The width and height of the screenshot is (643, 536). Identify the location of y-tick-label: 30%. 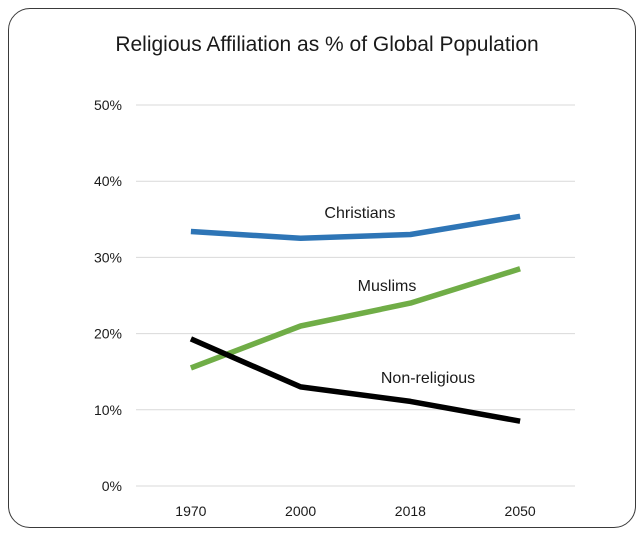
(108, 257).